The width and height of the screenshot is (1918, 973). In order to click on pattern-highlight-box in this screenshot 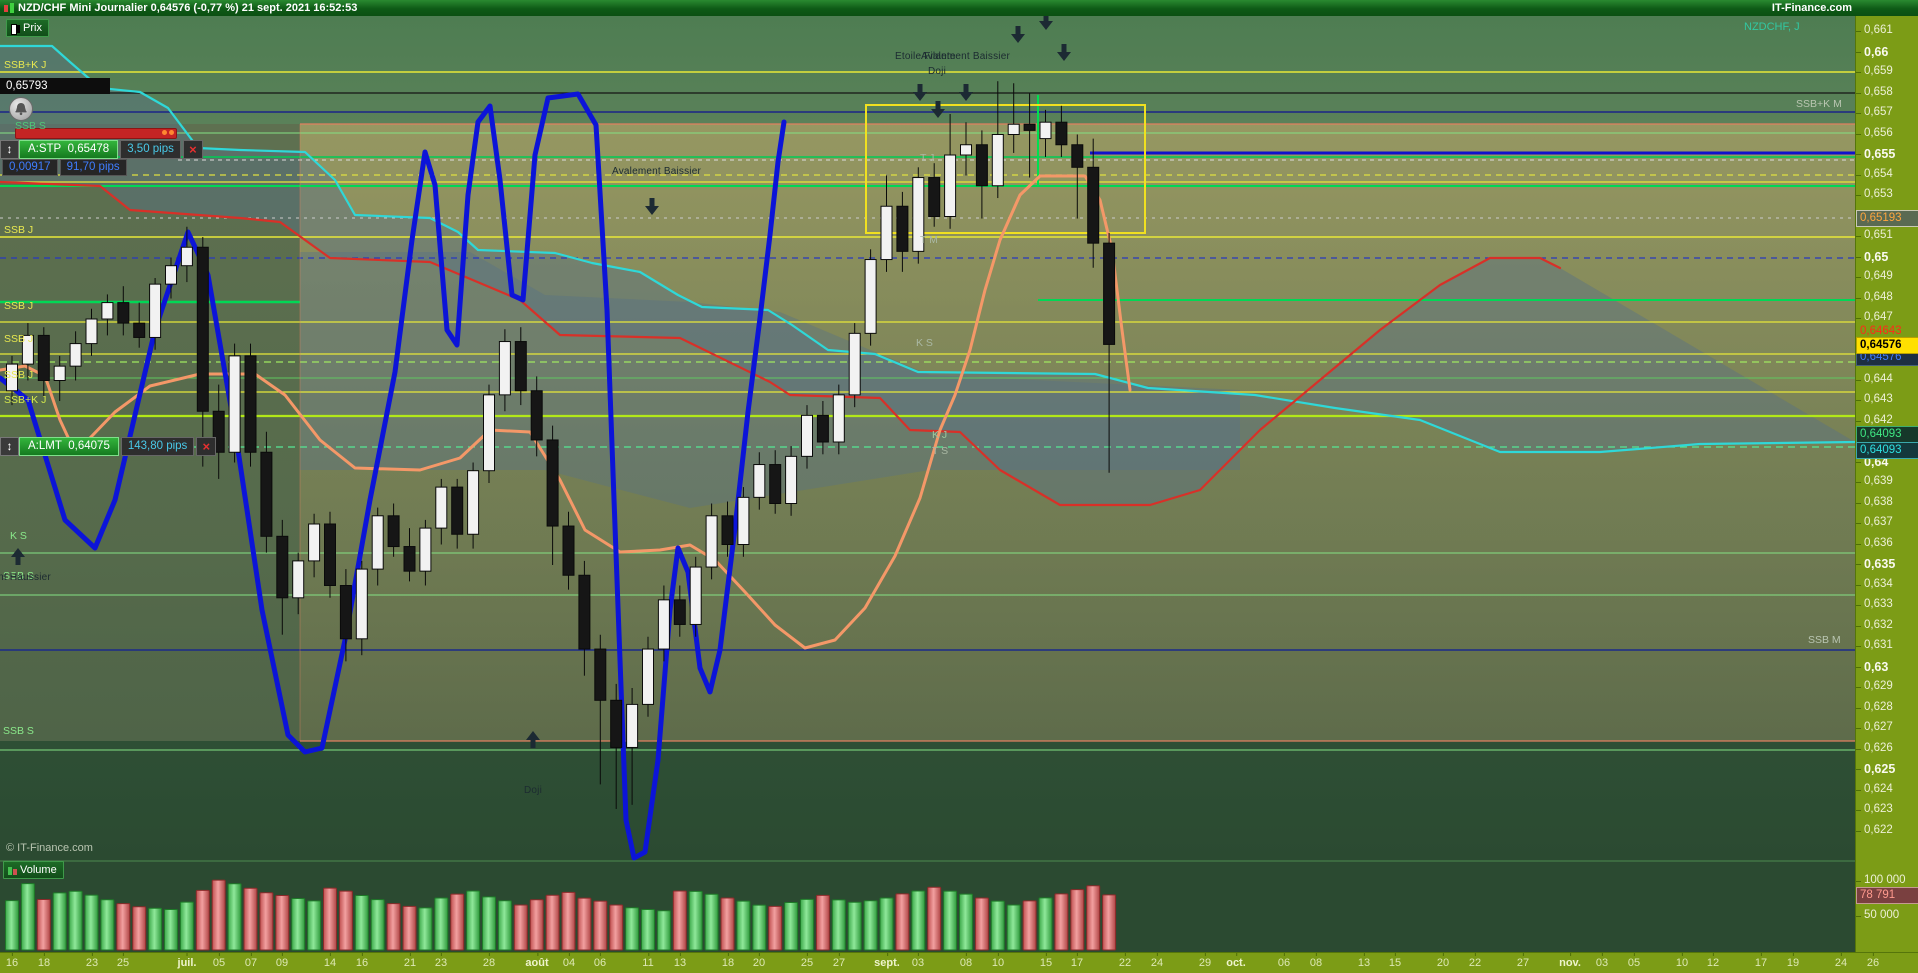, I will do `click(1005, 169)`.